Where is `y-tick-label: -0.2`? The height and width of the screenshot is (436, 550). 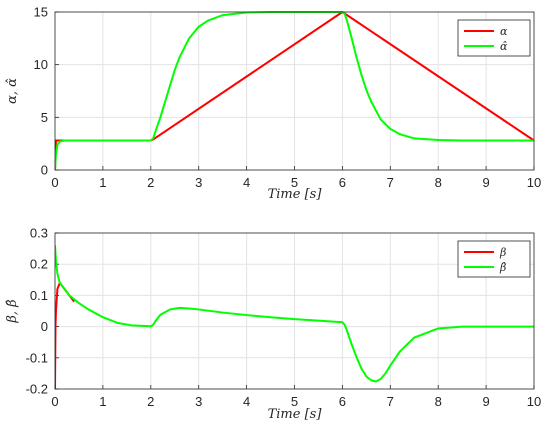
y-tick-label: -0.2 is located at coordinates (37, 389).